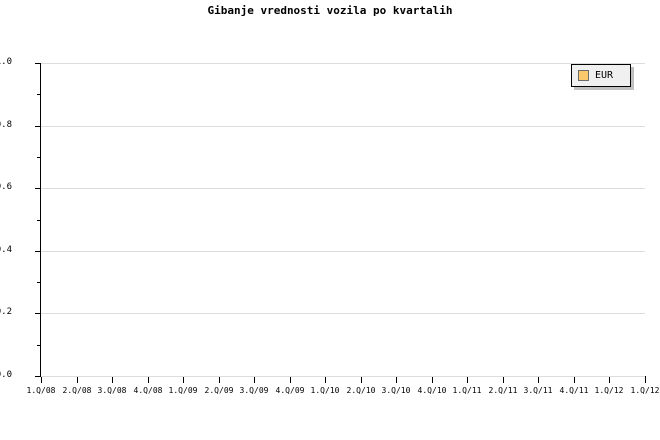 The image size is (660, 440). Describe the element at coordinates (219, 390) in the screenshot. I see `x-tick-label: 2.Q/09` at that location.